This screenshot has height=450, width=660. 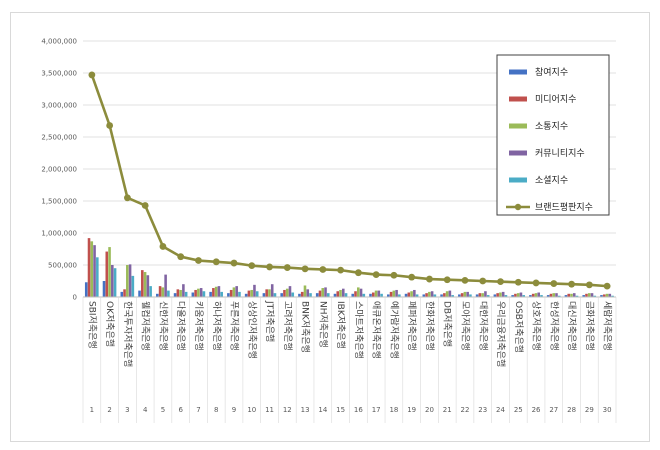 What do you see at coordinates (235, 326) in the screenshot?
I see `category-label: 푸른저축은행` at bounding box center [235, 326].